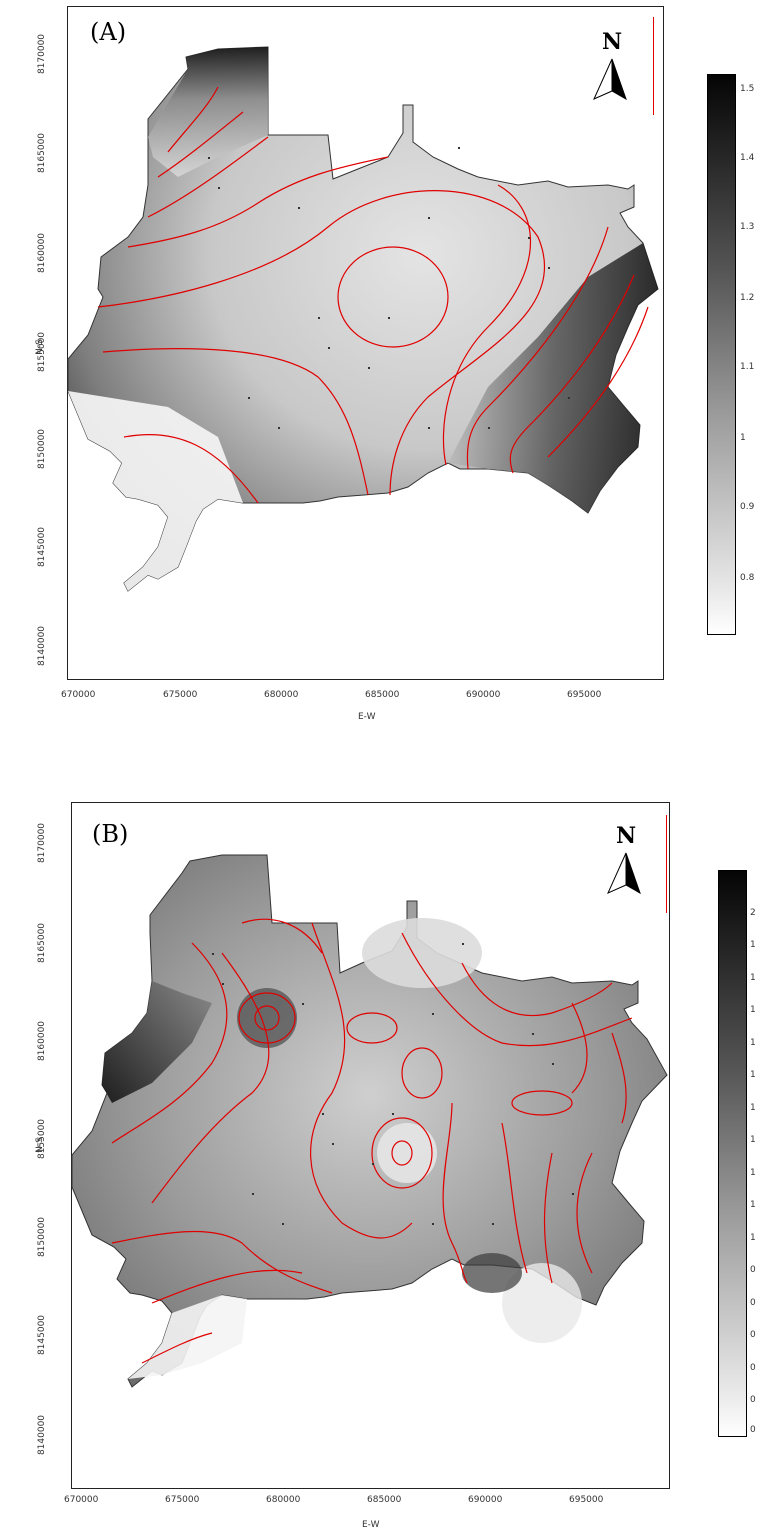 The width and height of the screenshot is (766, 1539). What do you see at coordinates (747, 367) in the screenshot?
I see `colorbar-tick-a: 1.1` at bounding box center [747, 367].